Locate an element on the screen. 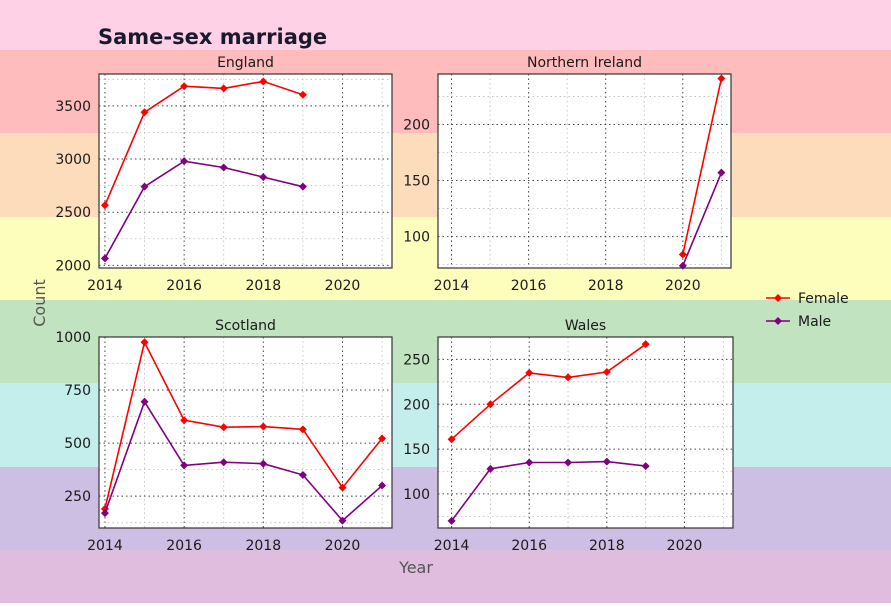  panel-title: Wales is located at coordinates (585, 326).